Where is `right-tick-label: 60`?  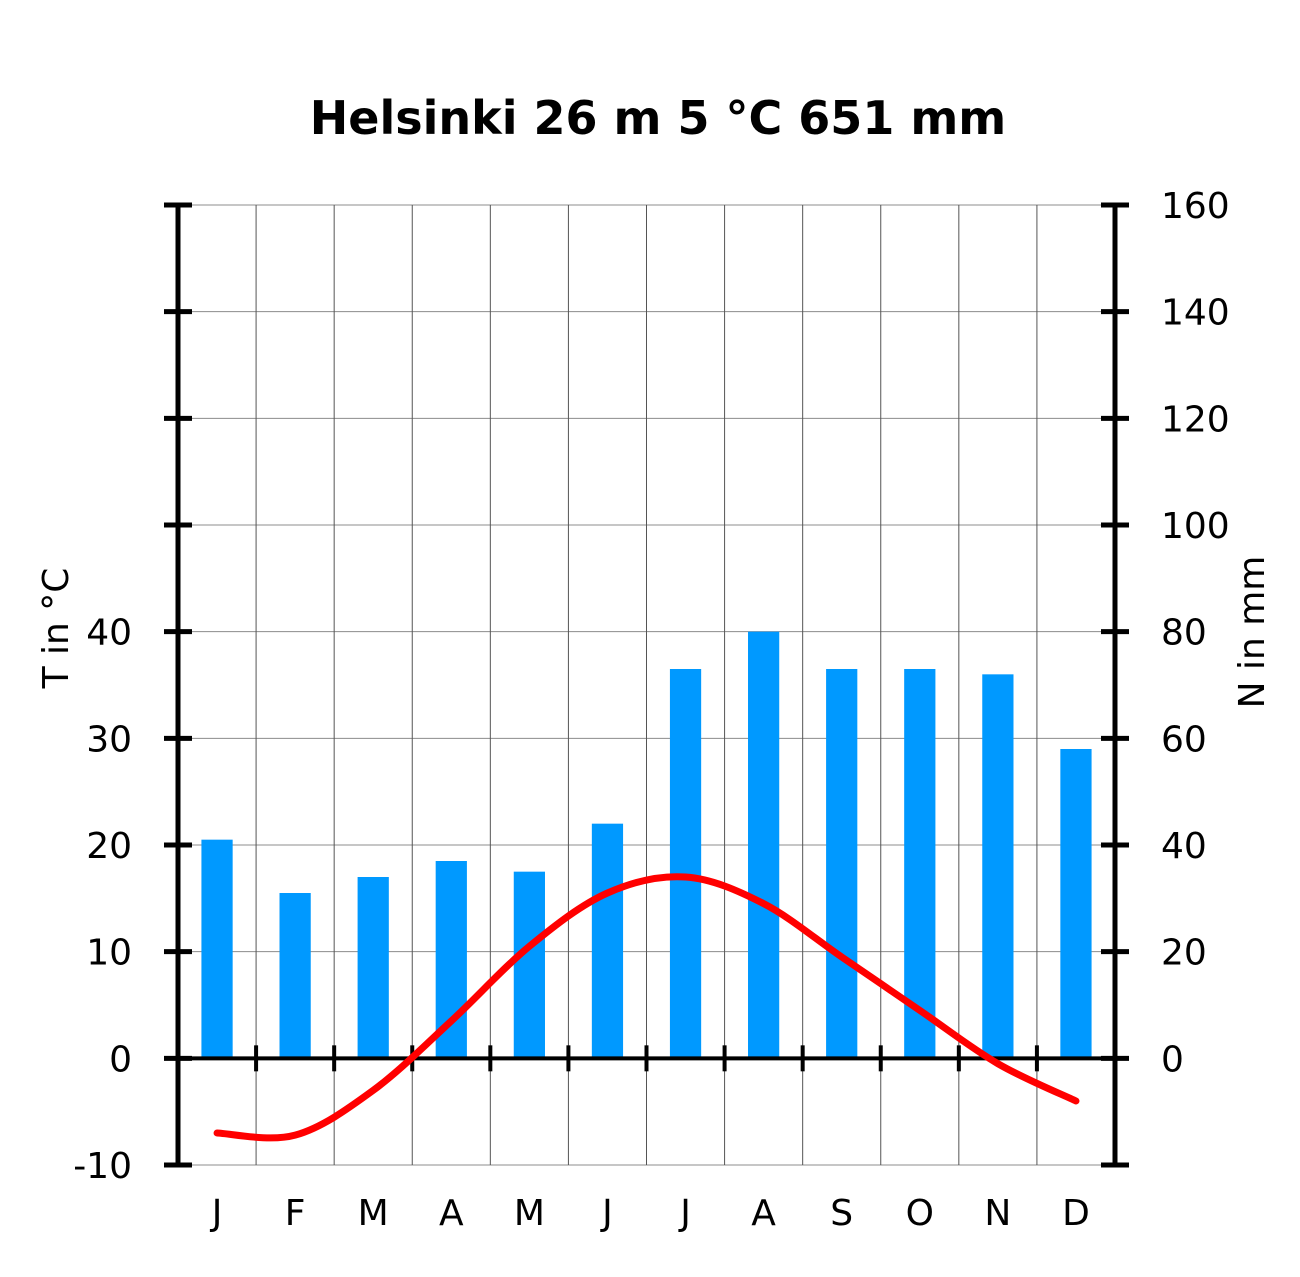
right-tick-label: 60 is located at coordinates (1184, 739).